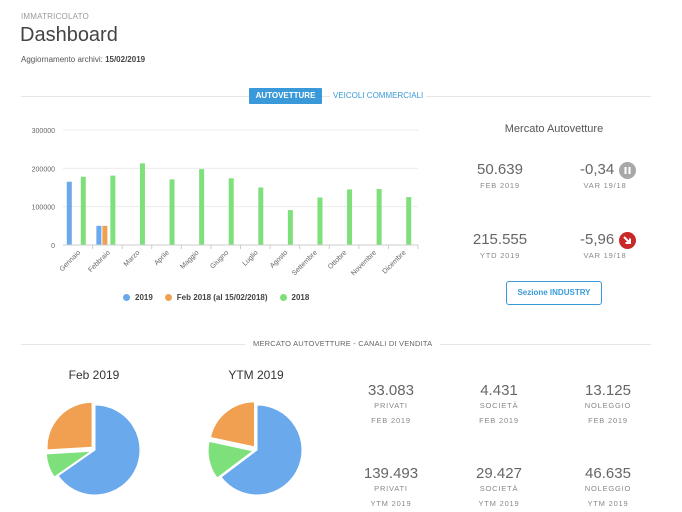 This screenshot has width=682, height=512. What do you see at coordinates (305, 263) in the screenshot?
I see `x-tick-label: Settembre` at bounding box center [305, 263].